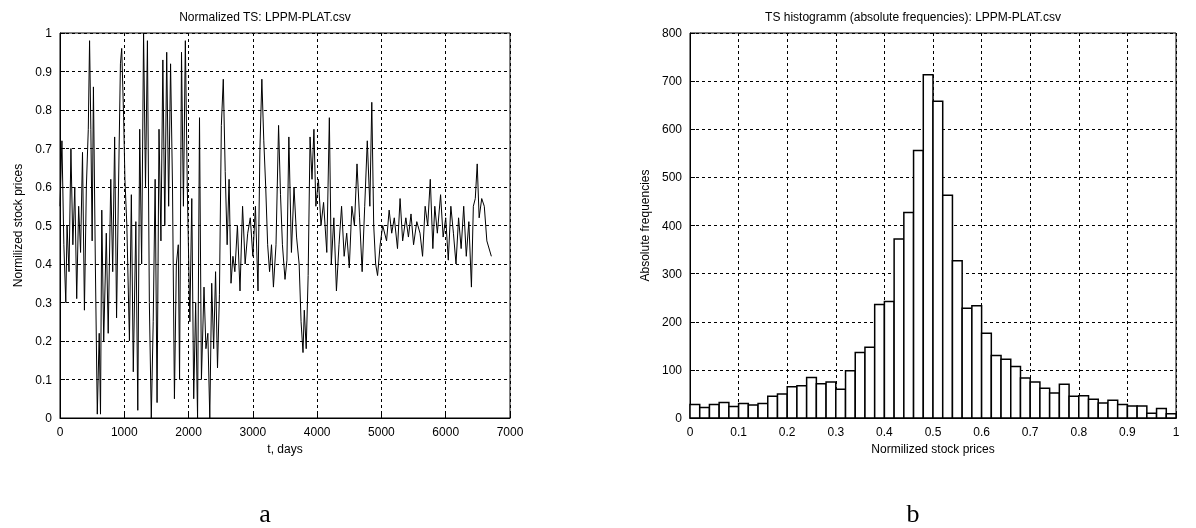 Image resolution: width=1196 pixels, height=528 pixels. I want to click on y-tick-label: 0.2, so click(44, 341).